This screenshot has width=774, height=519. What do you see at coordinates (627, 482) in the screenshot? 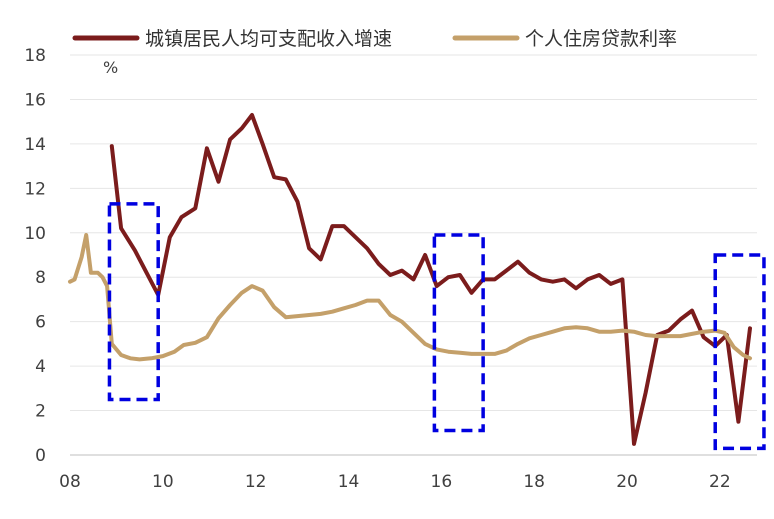
I see `x-tick-label: 20` at bounding box center [627, 482].